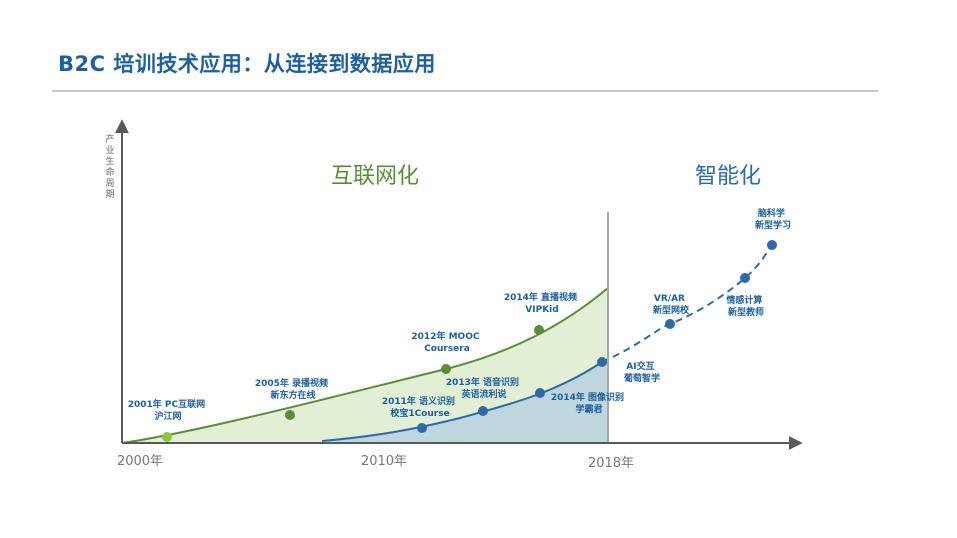 Image resolution: width=957 pixels, height=538 pixels. What do you see at coordinates (641, 372) in the screenshot?
I see `milestone-label: AI交互 葡萄智学` at bounding box center [641, 372].